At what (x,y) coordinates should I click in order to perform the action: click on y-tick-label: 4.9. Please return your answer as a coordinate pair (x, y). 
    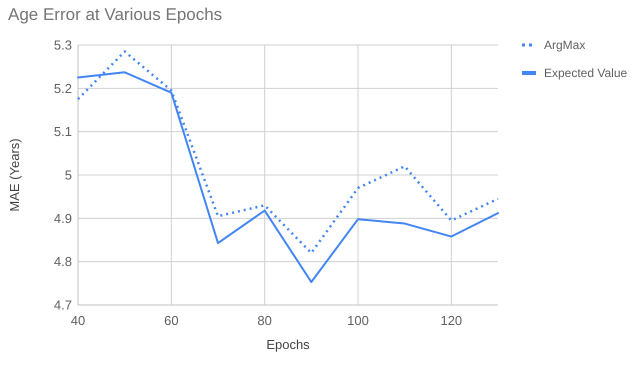
    Looking at the image, I should click on (63, 218).